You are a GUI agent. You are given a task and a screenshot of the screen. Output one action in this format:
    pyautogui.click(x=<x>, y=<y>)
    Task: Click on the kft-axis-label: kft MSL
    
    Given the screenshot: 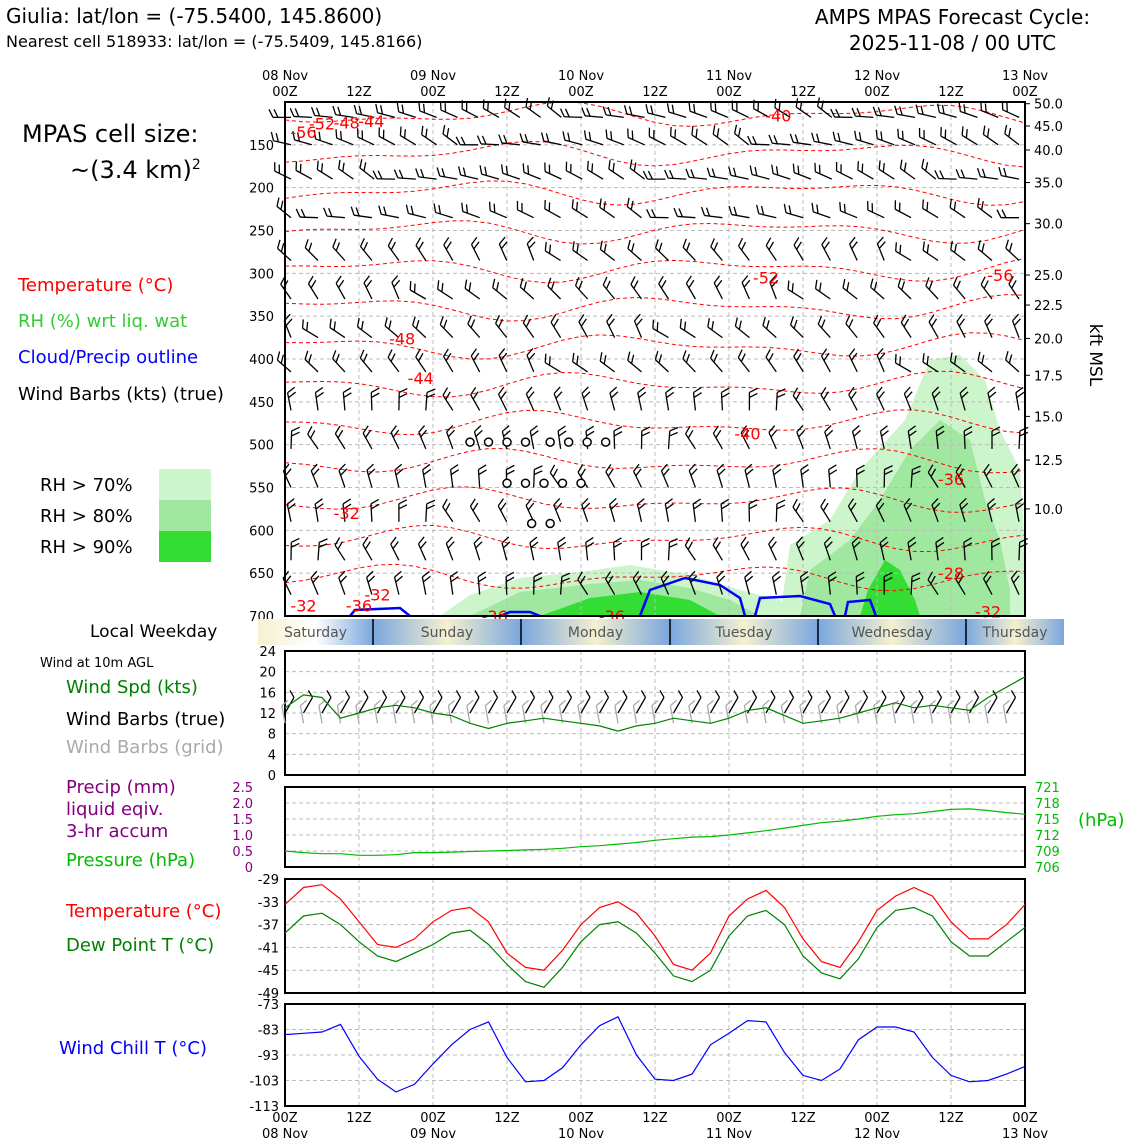 What is the action you would take?
    pyautogui.click(x=1095, y=355)
    